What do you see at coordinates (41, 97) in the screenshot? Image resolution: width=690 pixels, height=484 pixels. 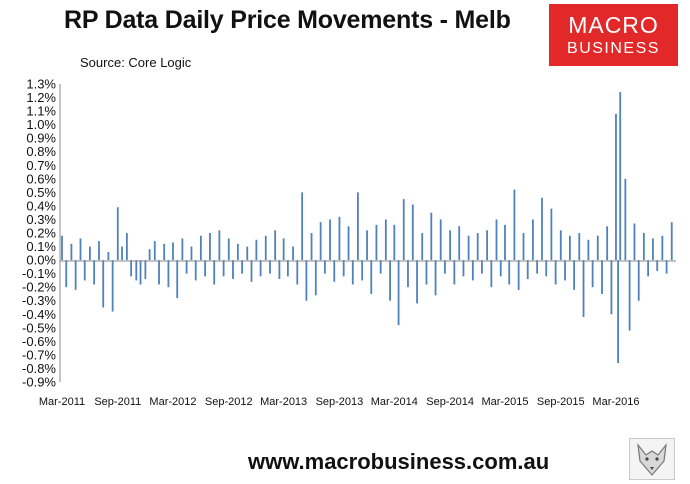 I see `y-tick-label: 1.2%` at bounding box center [41, 97].